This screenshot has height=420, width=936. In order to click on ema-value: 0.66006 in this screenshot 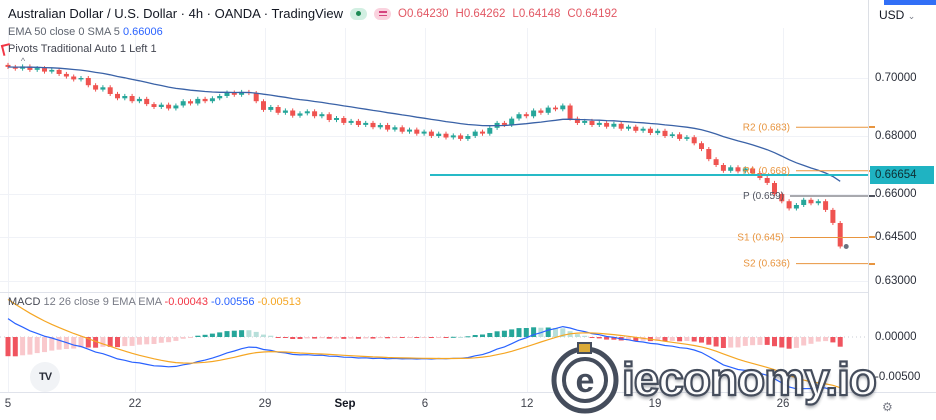, I will do `click(142, 32)`.